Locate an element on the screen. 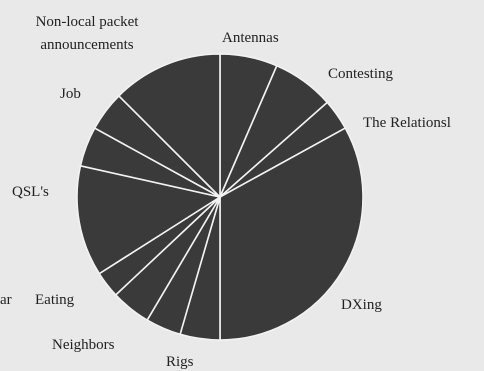 The image size is (484, 371). pie-slice-non-local-packet-announcements is located at coordinates (169, 126).